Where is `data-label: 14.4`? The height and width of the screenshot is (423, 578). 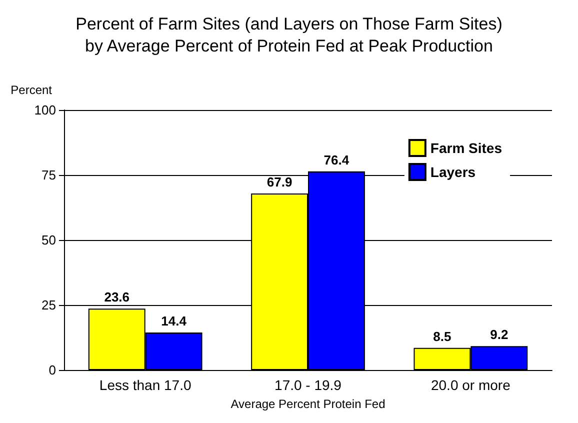 data-label: 14.4 is located at coordinates (174, 321).